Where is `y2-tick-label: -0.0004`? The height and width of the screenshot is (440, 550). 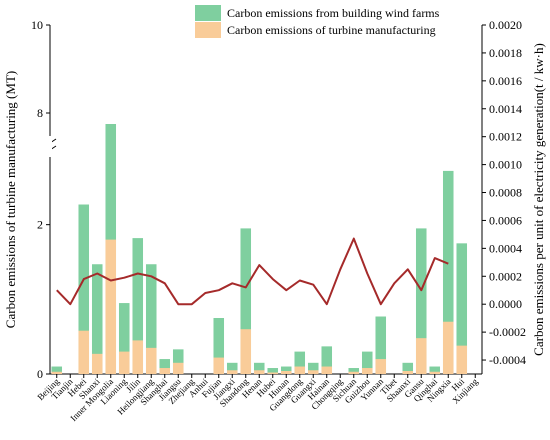 y2-tick-label: -0.0004 is located at coordinates (507, 360).